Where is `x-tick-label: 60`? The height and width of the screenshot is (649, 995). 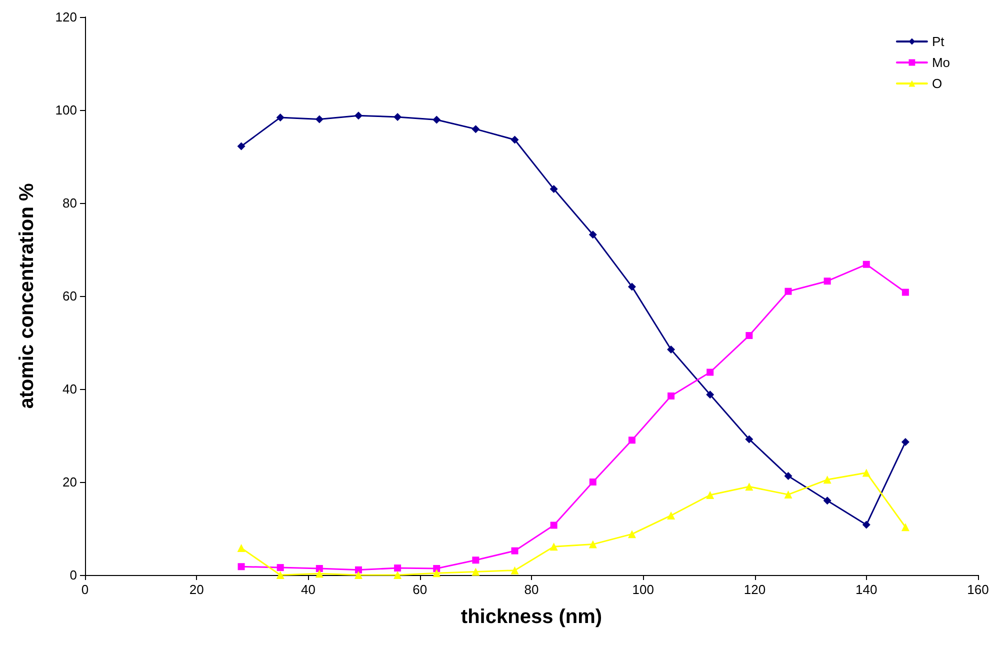 x-tick-label: 60 is located at coordinates (420, 589).